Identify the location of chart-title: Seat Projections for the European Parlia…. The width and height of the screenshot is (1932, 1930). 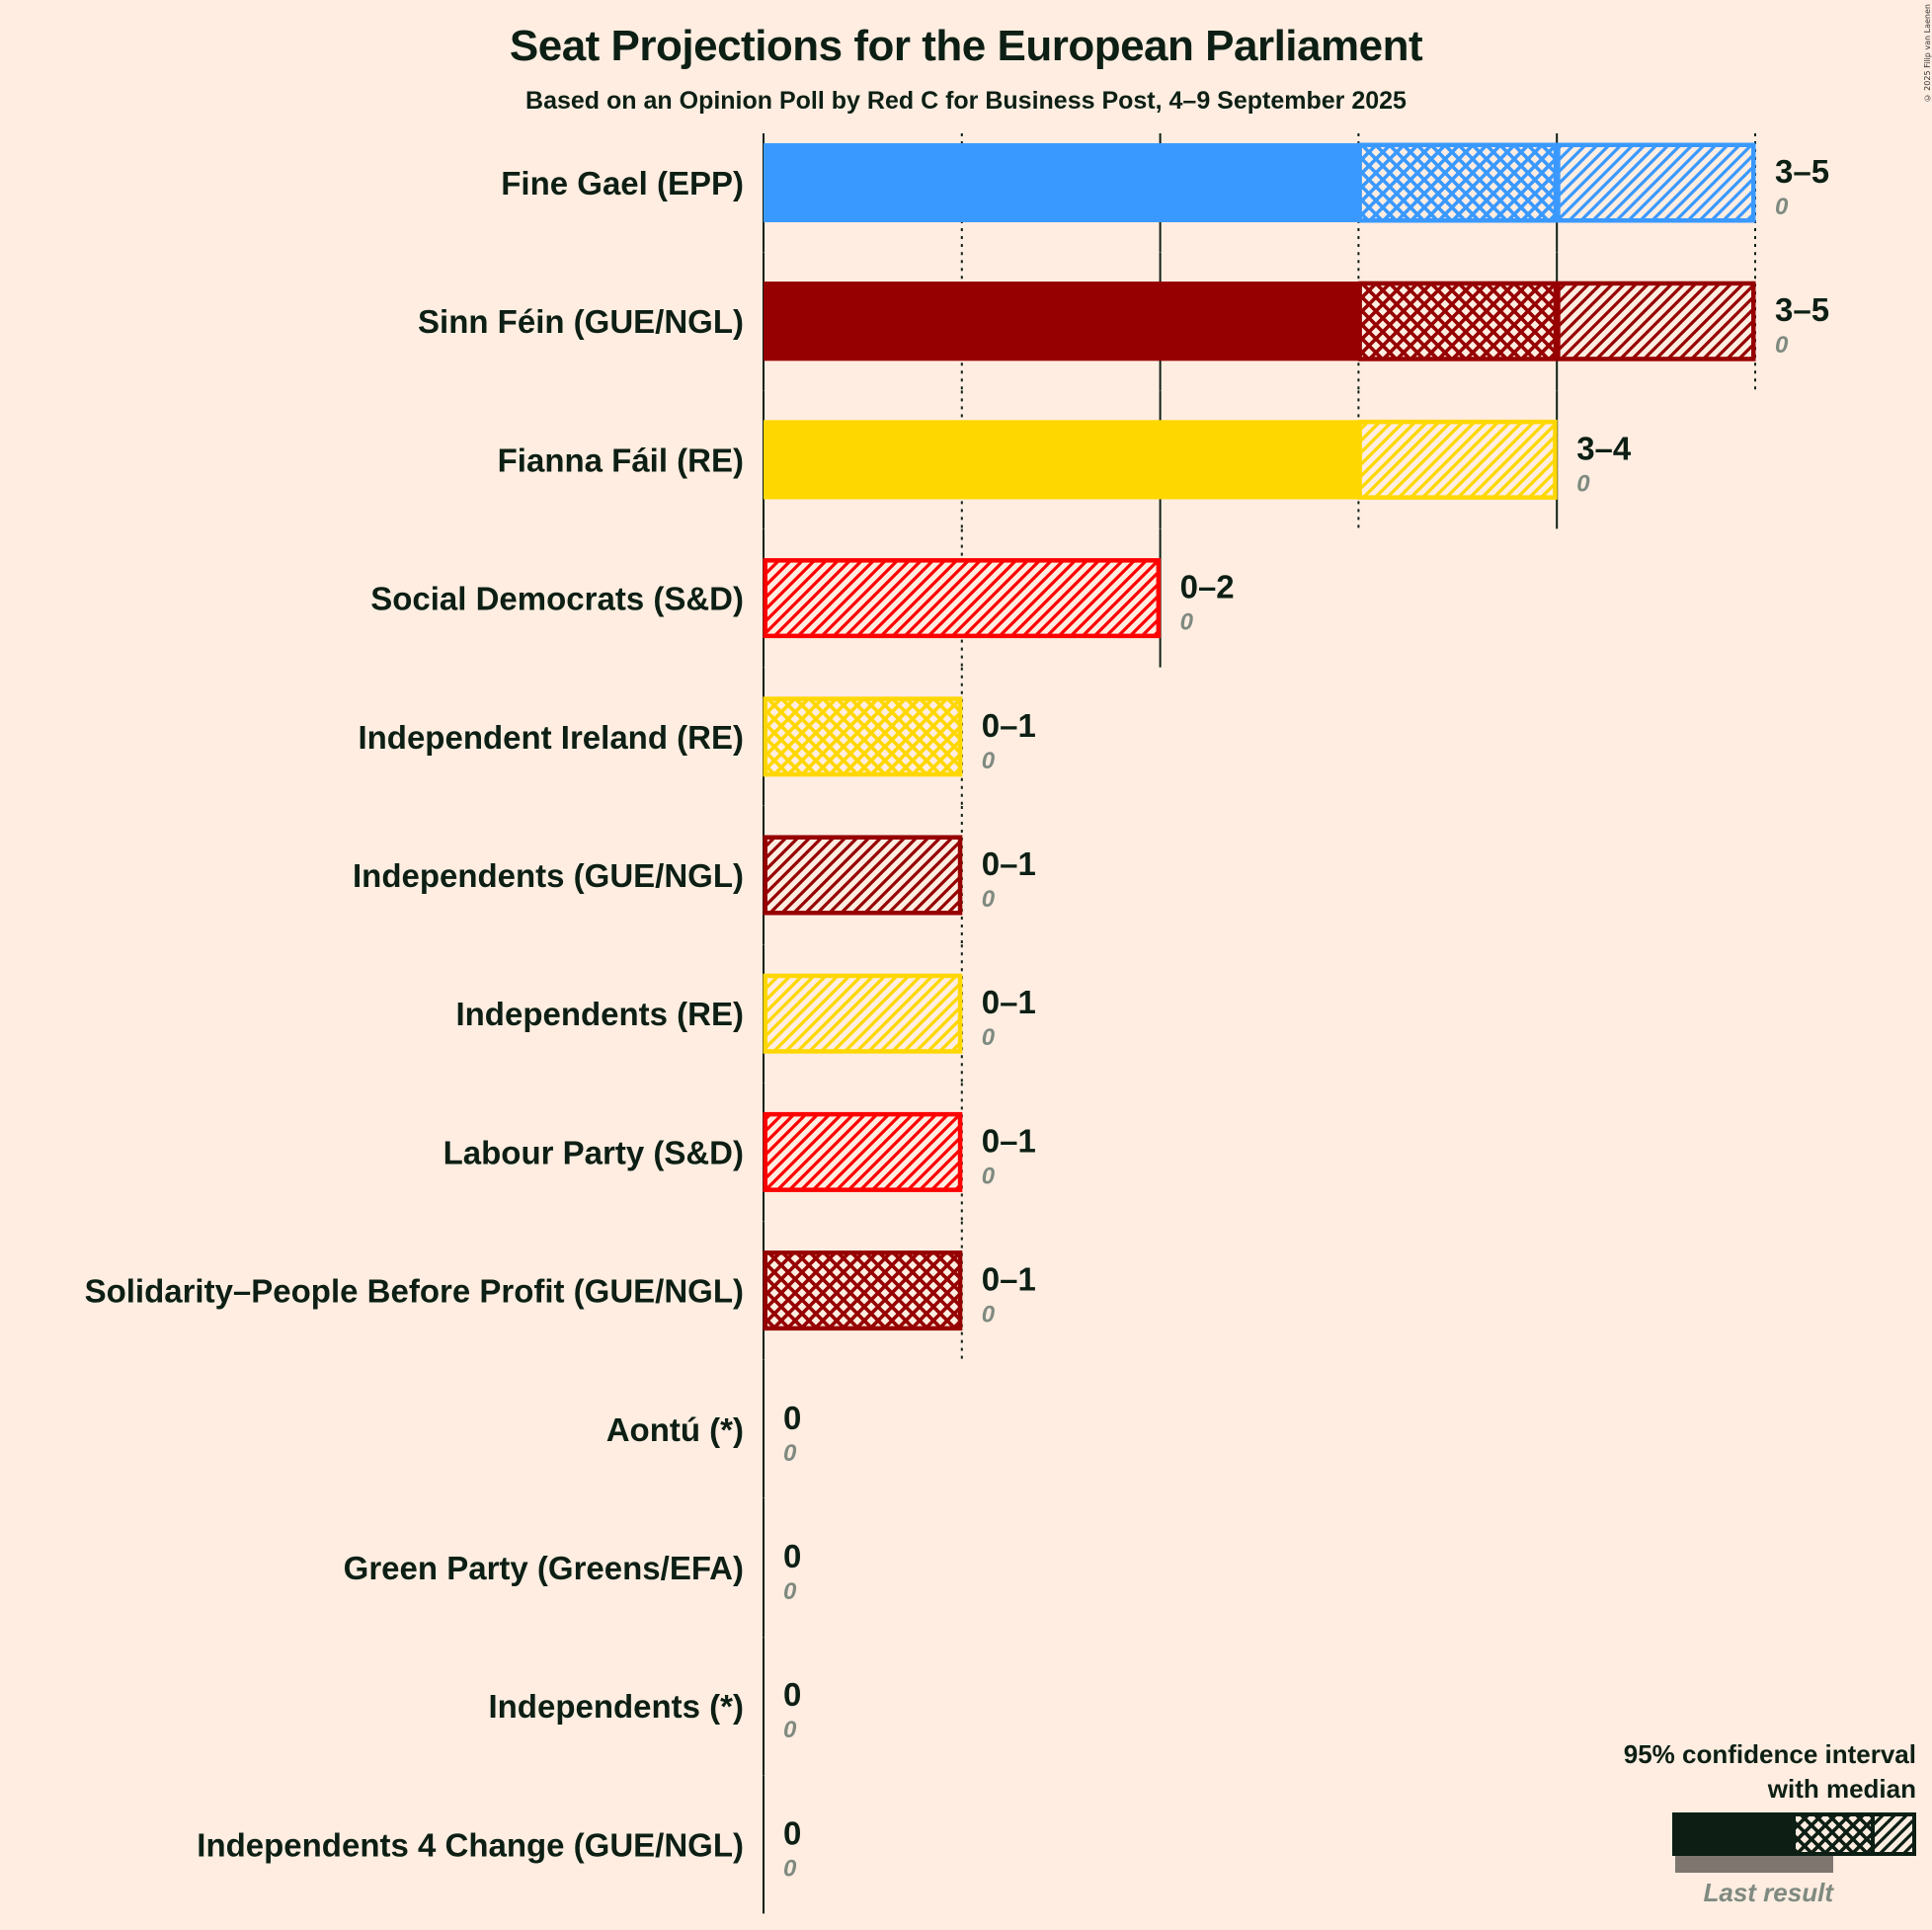
(966, 46).